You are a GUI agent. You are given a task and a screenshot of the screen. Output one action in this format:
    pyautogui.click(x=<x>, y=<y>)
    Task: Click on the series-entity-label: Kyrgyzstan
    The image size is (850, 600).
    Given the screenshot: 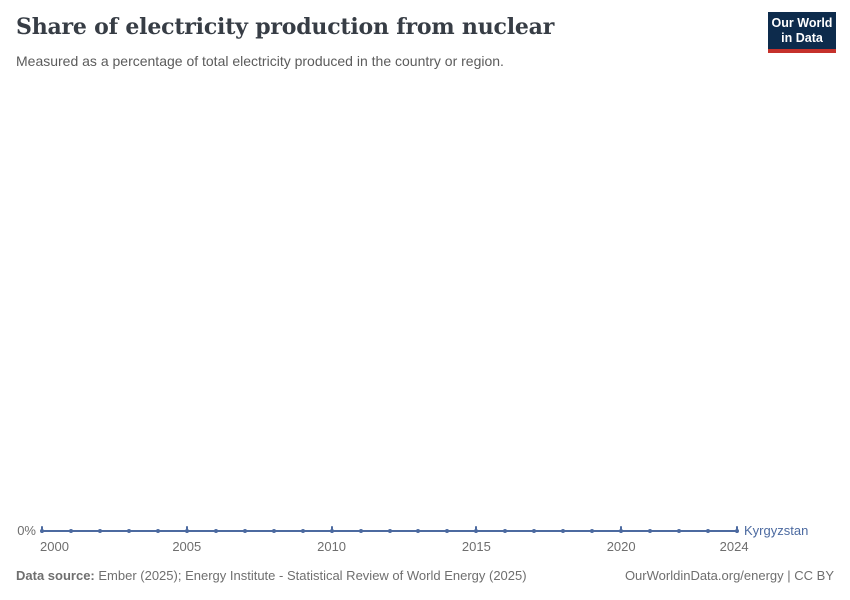 What is the action you would take?
    pyautogui.click(x=776, y=530)
    